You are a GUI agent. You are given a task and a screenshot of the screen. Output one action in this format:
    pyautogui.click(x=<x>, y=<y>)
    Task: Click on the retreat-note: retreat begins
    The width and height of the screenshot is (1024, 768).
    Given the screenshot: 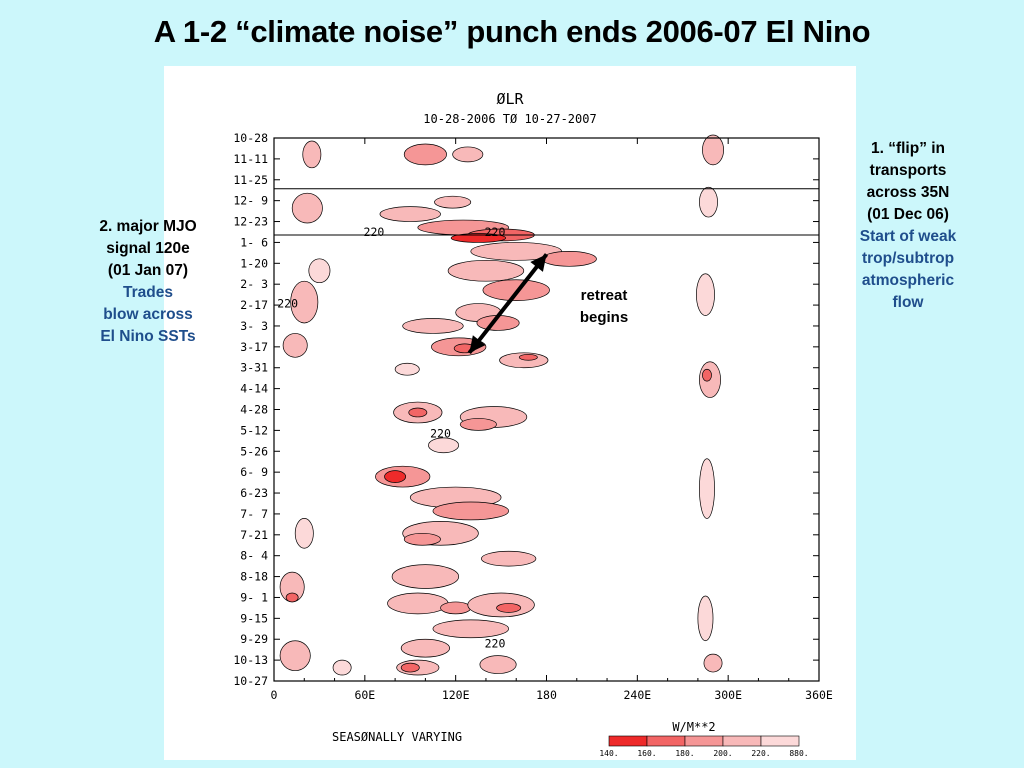 What is the action you would take?
    pyautogui.click(x=604, y=307)
    